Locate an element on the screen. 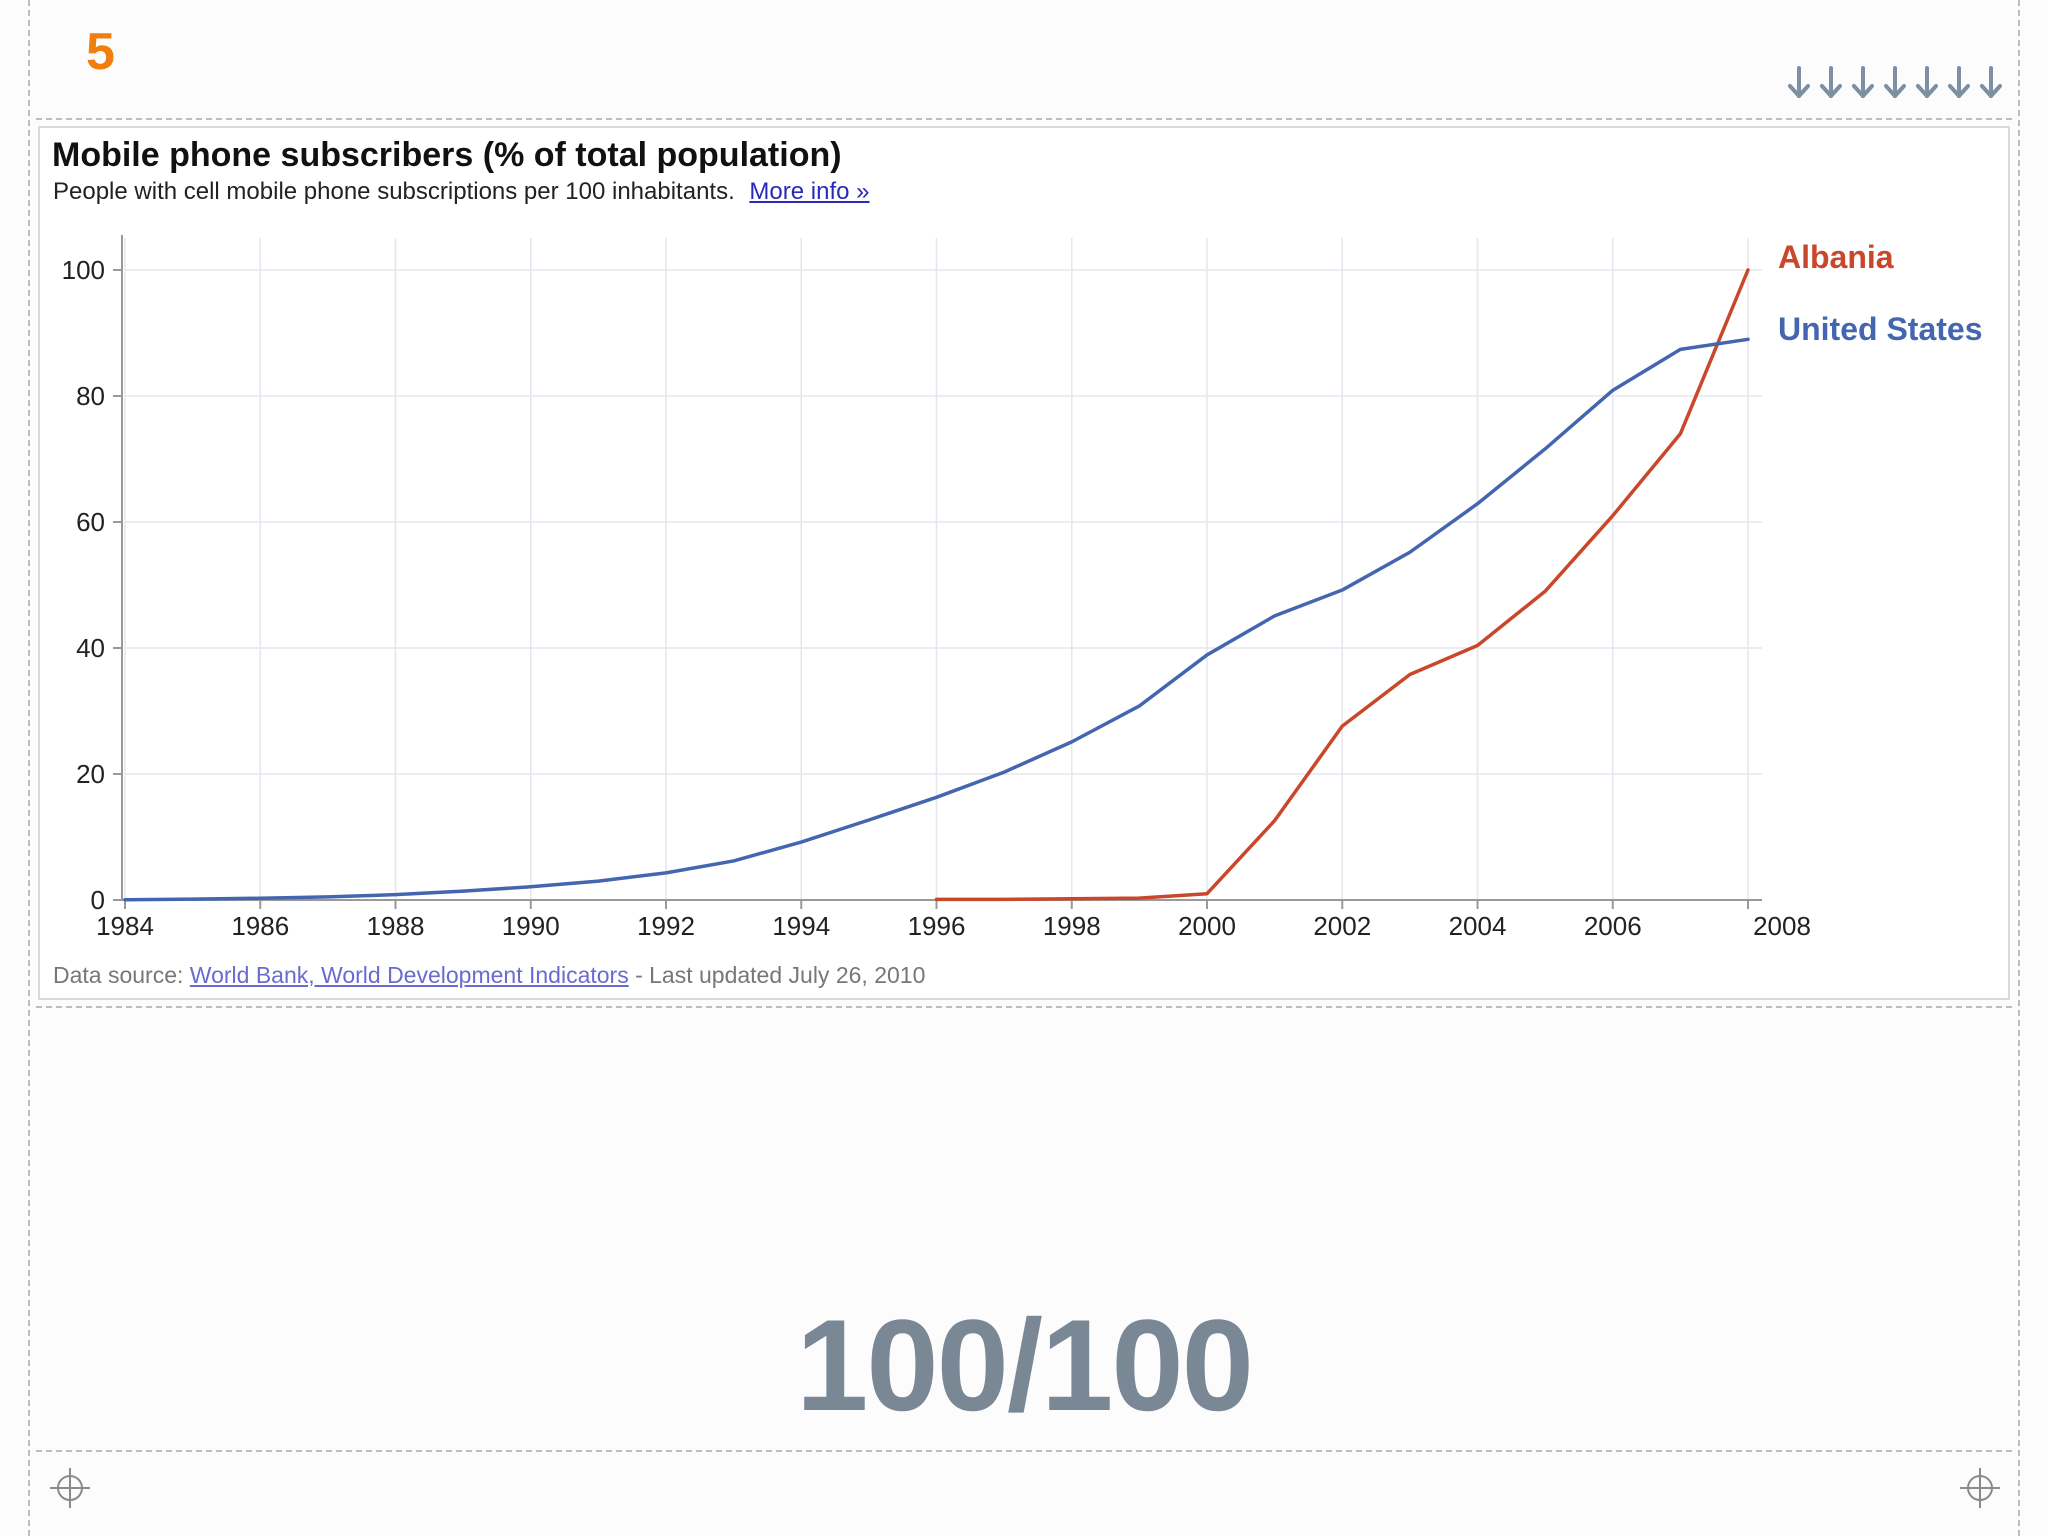  y-tick-label: 100 is located at coordinates (83, 270).